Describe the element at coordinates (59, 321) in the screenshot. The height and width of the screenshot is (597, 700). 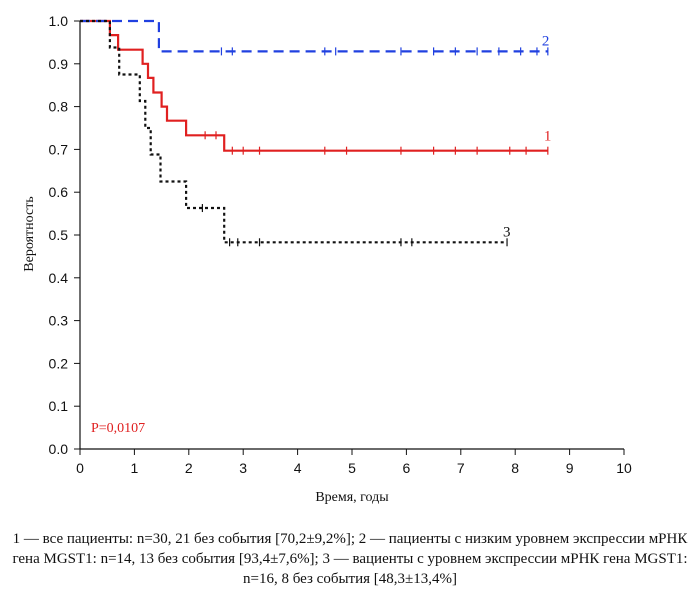
I see `y-tick-label: 0.3` at that location.